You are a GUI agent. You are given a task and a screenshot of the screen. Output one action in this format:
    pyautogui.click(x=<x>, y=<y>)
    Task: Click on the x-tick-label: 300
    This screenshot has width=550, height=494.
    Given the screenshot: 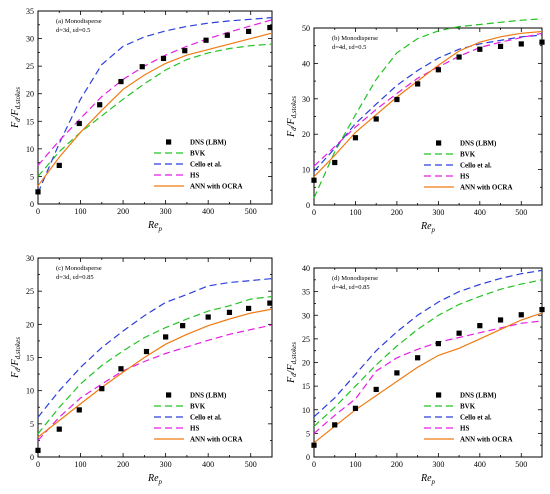 What is the action you would take?
    pyautogui.click(x=438, y=212)
    